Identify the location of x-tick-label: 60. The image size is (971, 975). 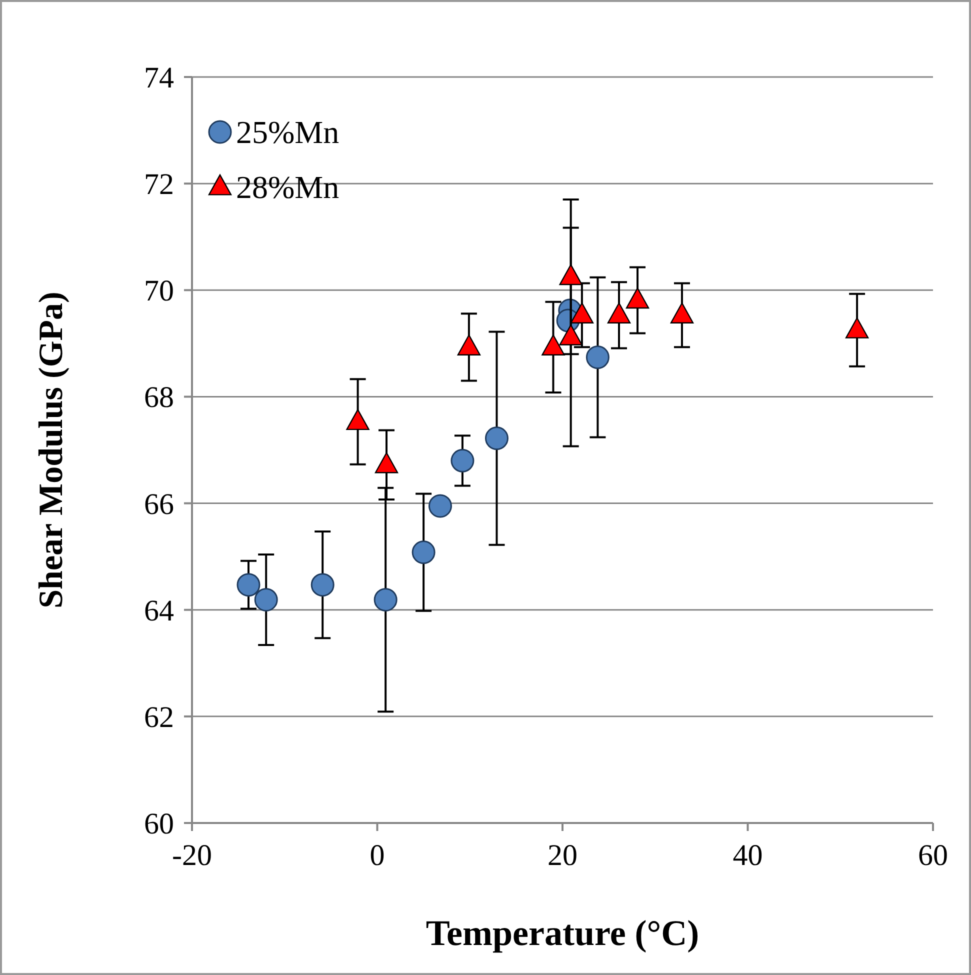
(933, 855).